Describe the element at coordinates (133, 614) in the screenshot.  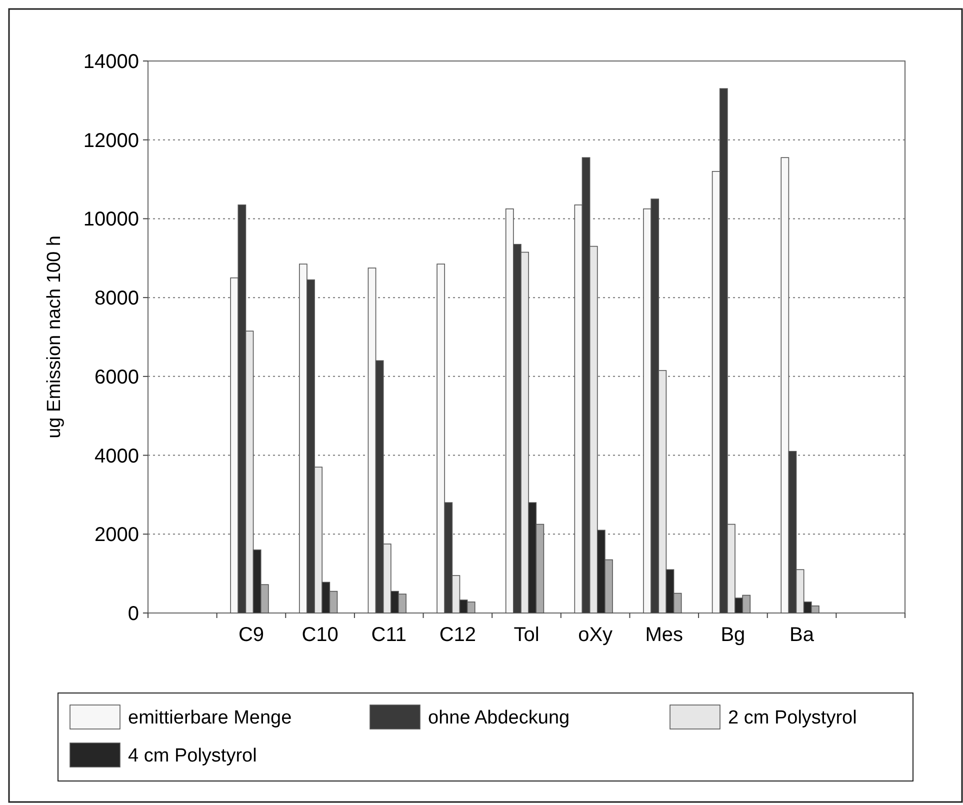
I see `y-tick-label: 0` at that location.